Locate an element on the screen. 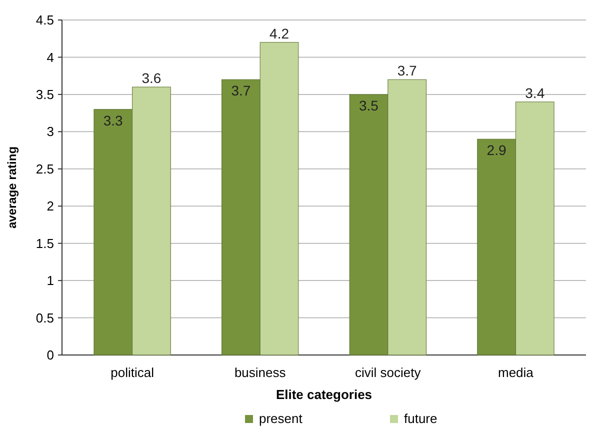  legend-label: future is located at coordinates (421, 418).